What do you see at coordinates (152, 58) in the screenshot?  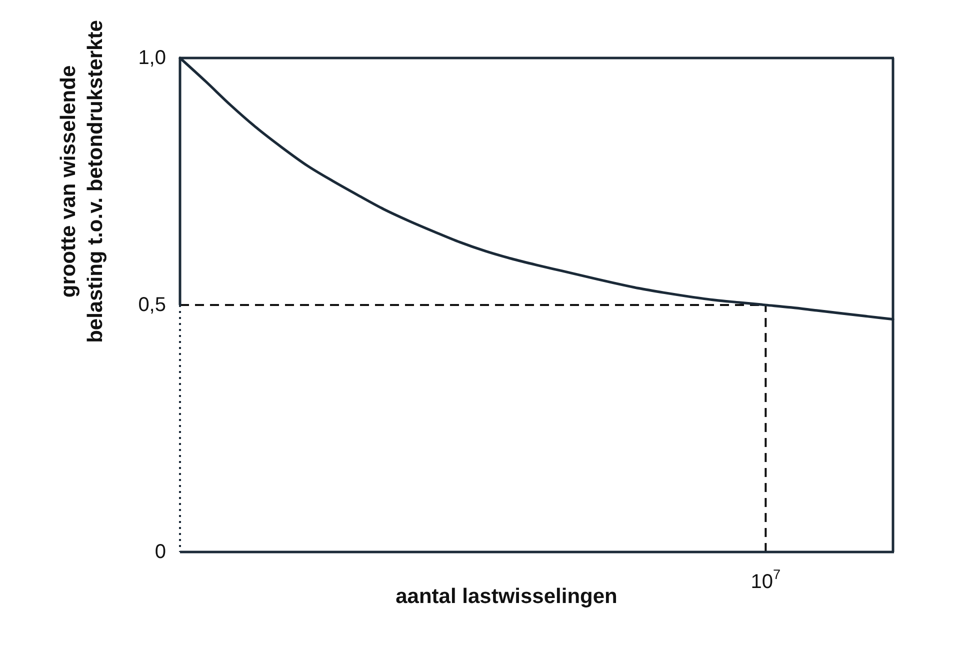 I see `y-tick-label: 1,0` at bounding box center [152, 58].